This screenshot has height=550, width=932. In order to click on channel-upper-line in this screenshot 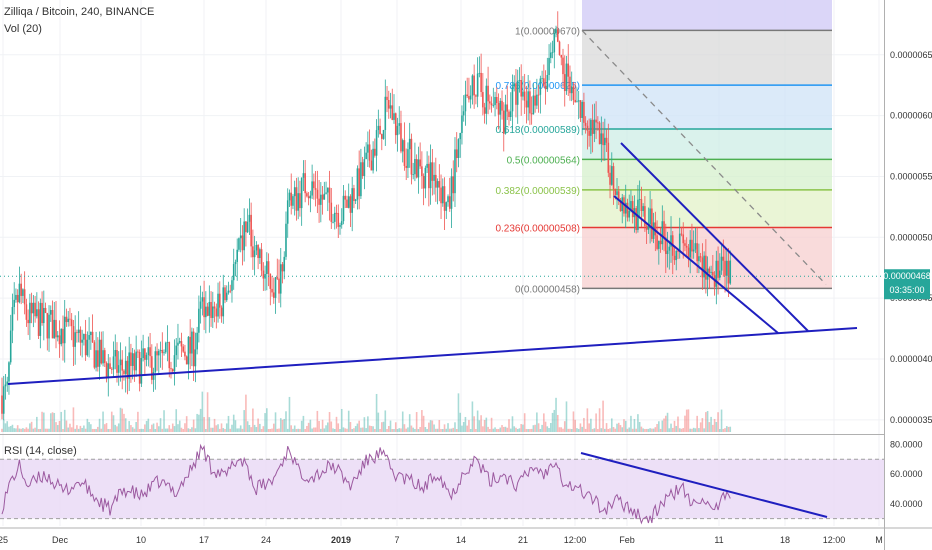, I will do `click(714, 237)`.